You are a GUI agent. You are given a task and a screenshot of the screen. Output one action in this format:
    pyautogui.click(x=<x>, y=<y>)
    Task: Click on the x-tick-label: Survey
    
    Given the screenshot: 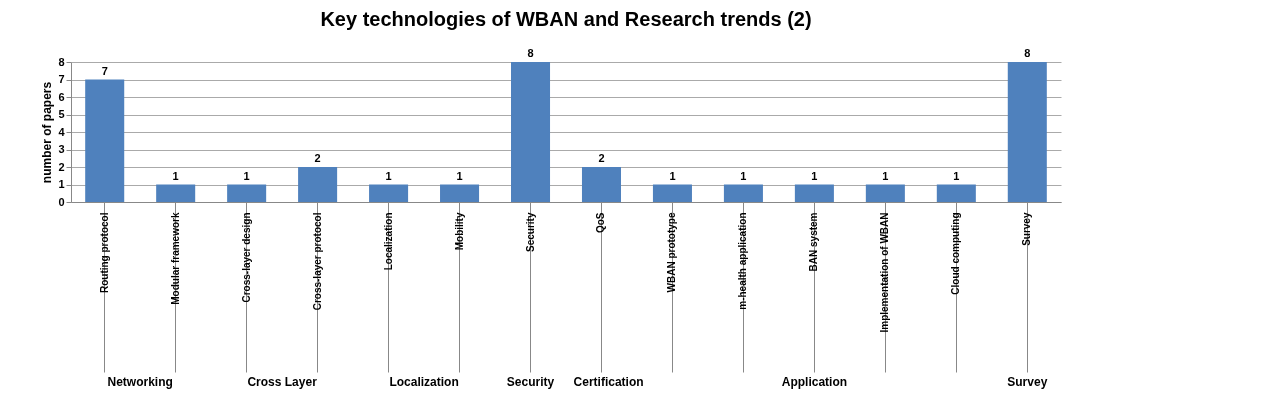 What is the action you would take?
    pyautogui.click(x=1027, y=229)
    